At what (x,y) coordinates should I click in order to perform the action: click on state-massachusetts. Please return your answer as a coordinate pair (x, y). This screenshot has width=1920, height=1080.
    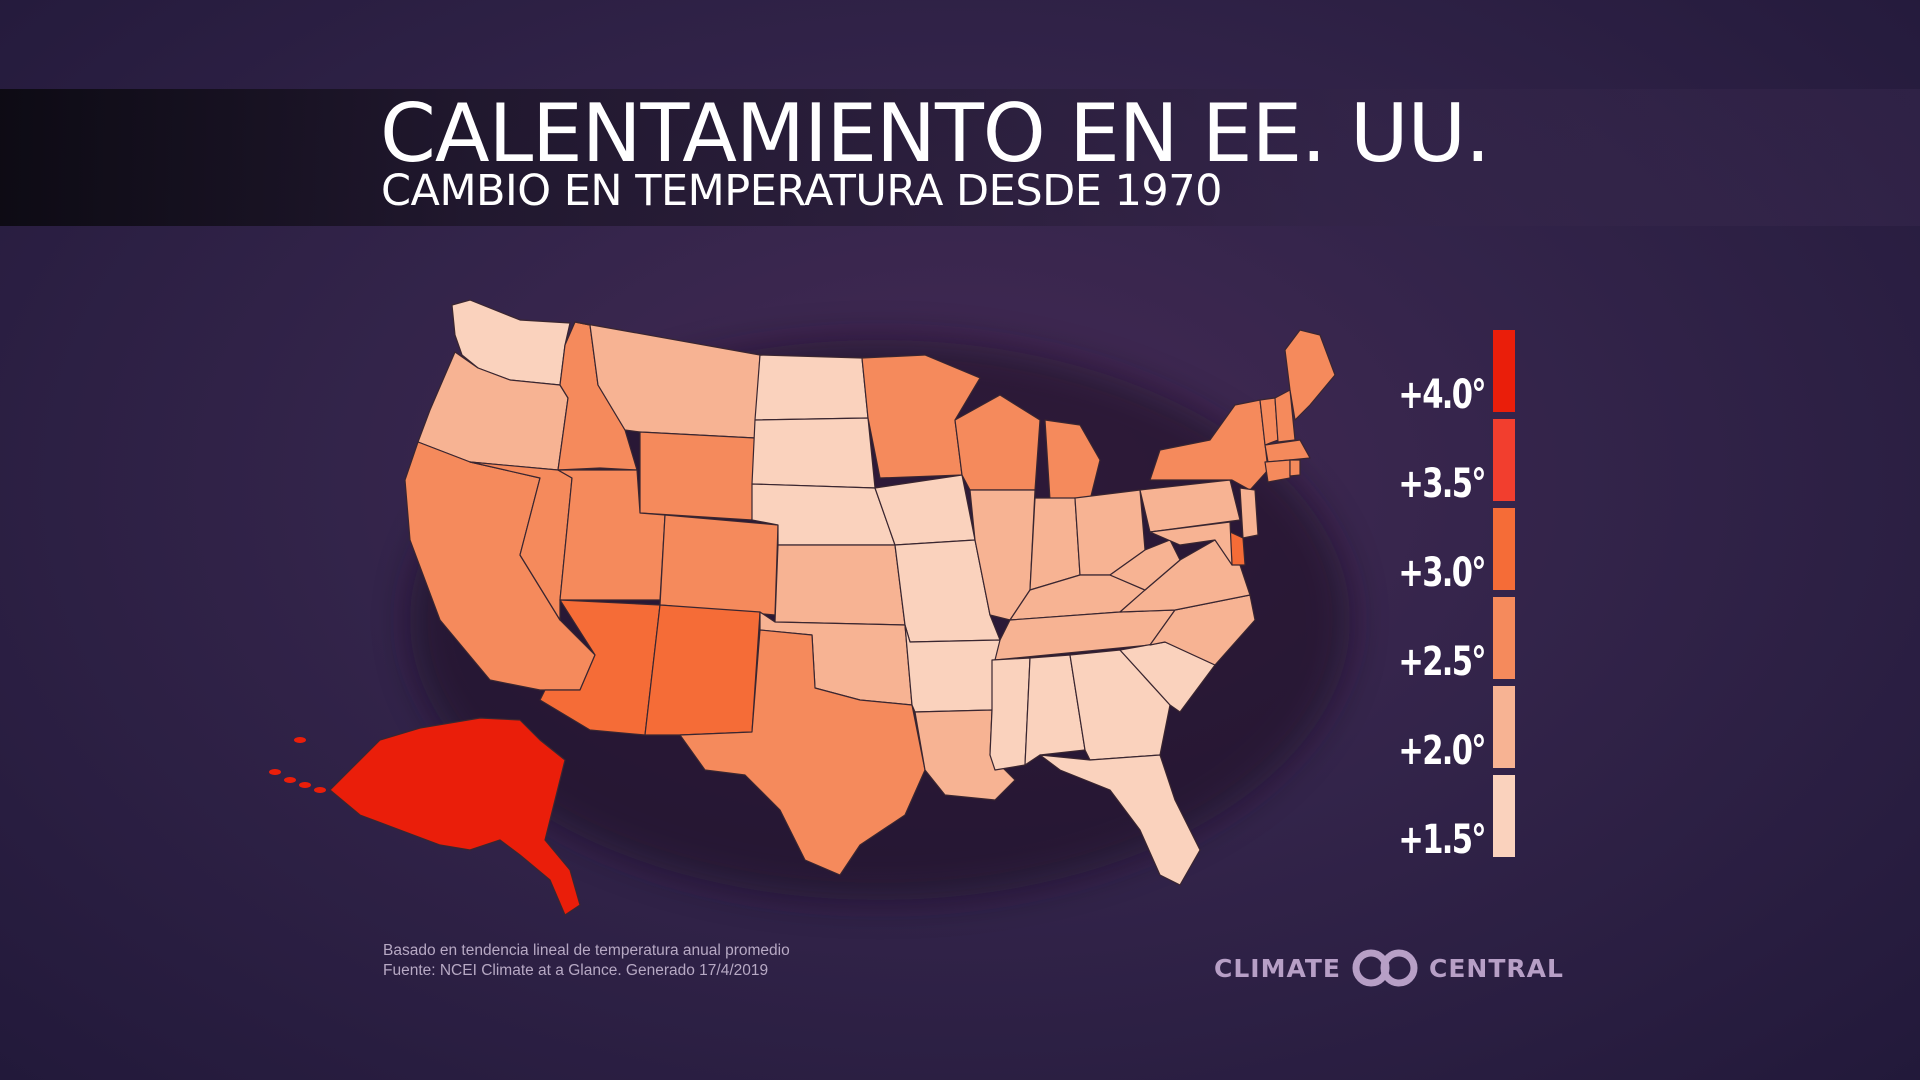
    Looking at the image, I should click on (1287, 451).